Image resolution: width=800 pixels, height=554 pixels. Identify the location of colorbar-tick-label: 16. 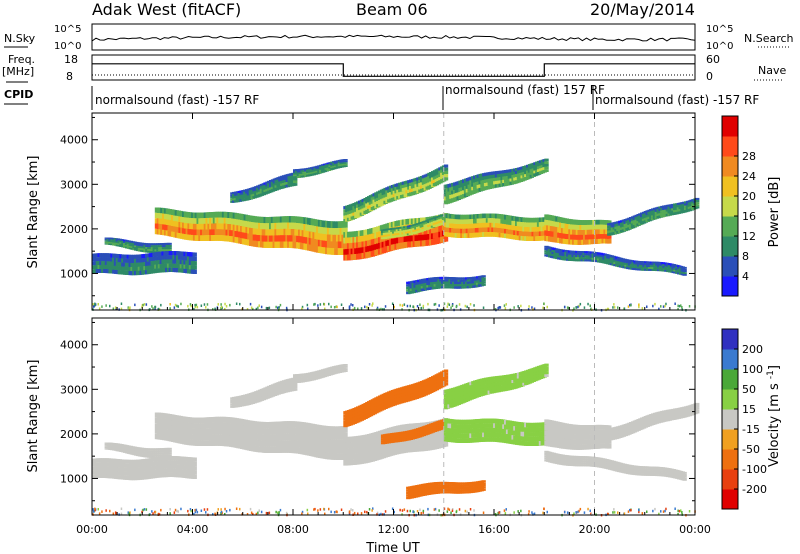
(749, 216).